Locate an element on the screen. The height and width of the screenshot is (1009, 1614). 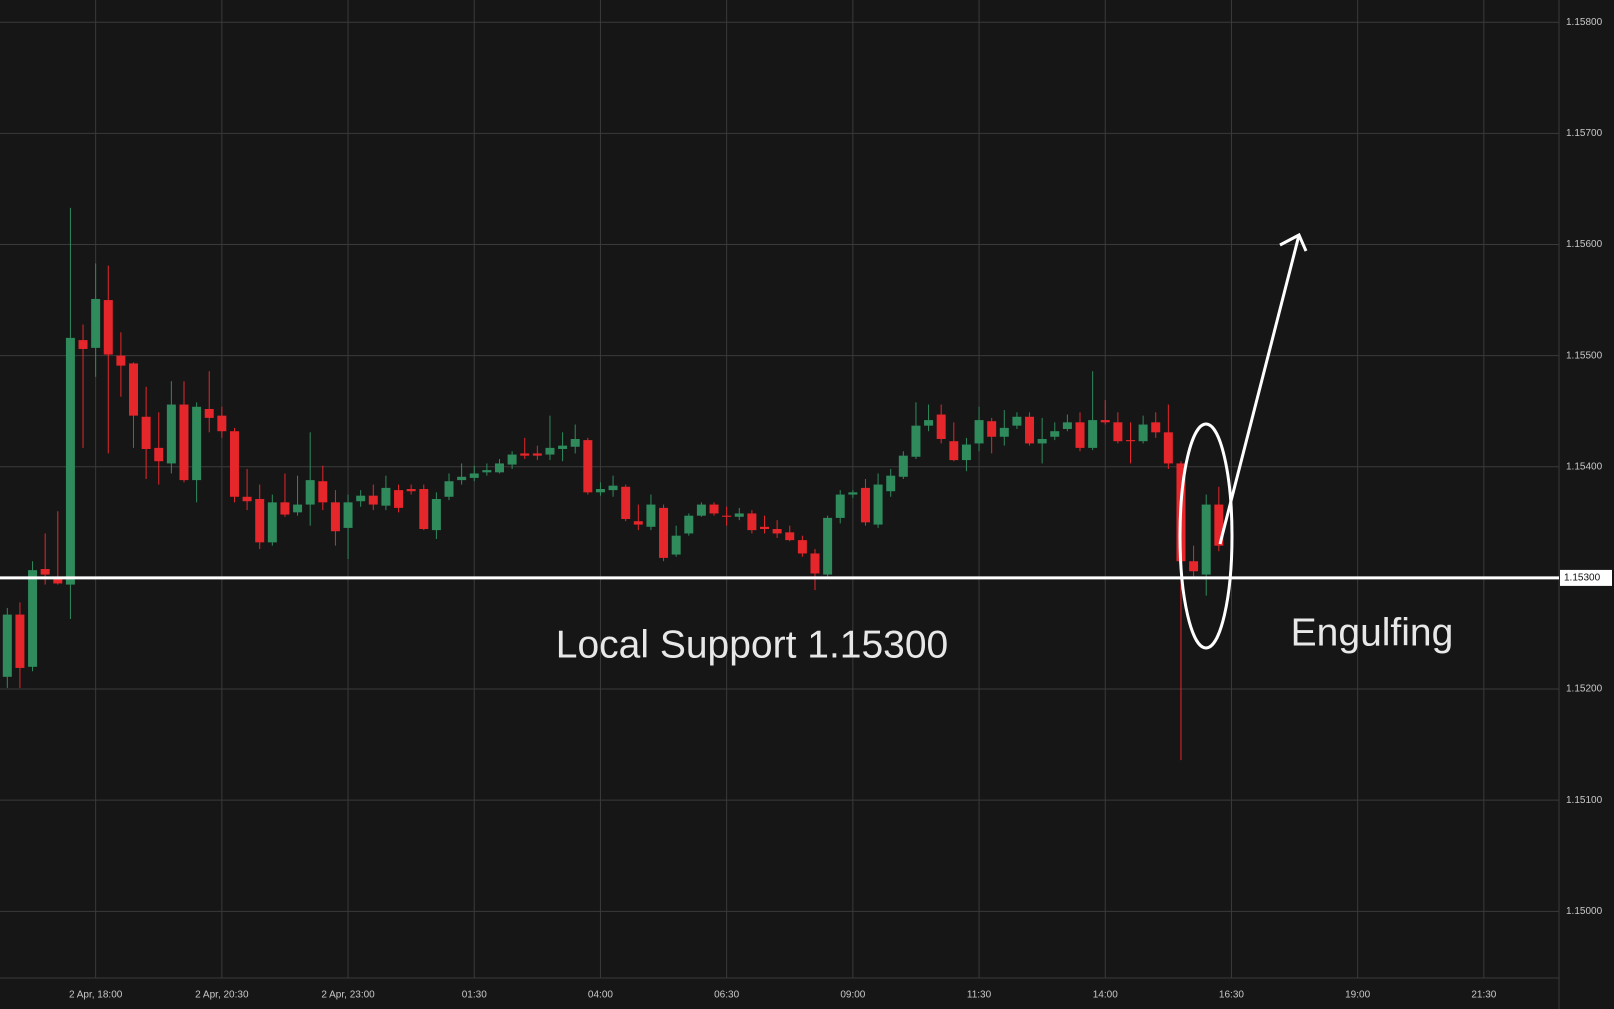
arrow is located at coordinates (1259, 389).